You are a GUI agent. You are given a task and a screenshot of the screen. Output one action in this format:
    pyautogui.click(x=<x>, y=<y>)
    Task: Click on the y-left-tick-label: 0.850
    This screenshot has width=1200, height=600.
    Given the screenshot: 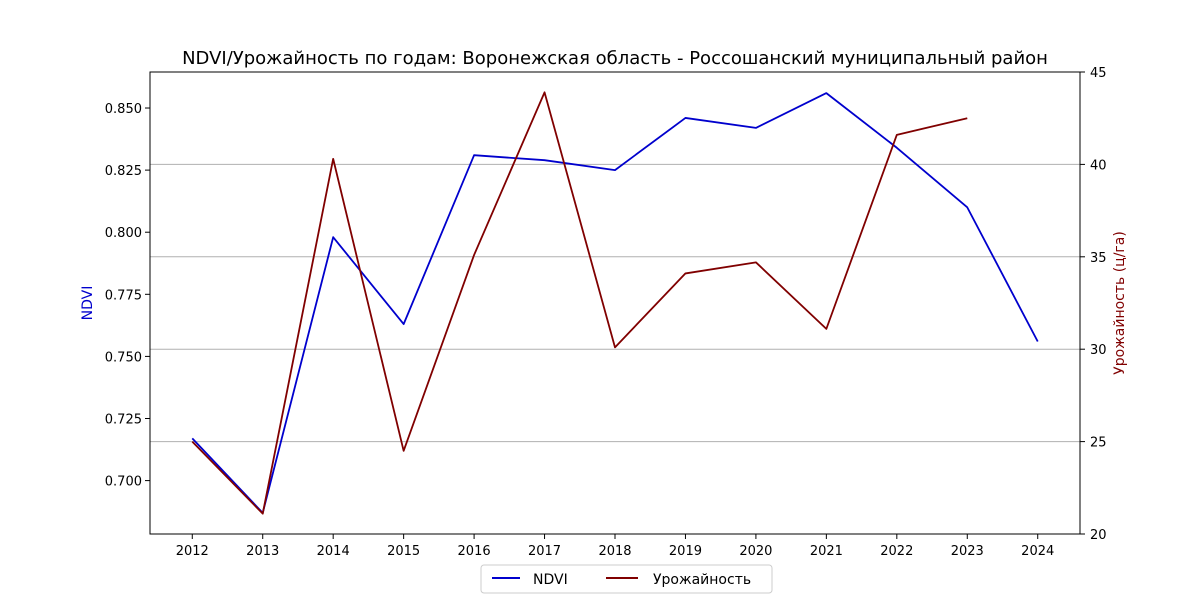 What is the action you would take?
    pyautogui.click(x=123, y=109)
    